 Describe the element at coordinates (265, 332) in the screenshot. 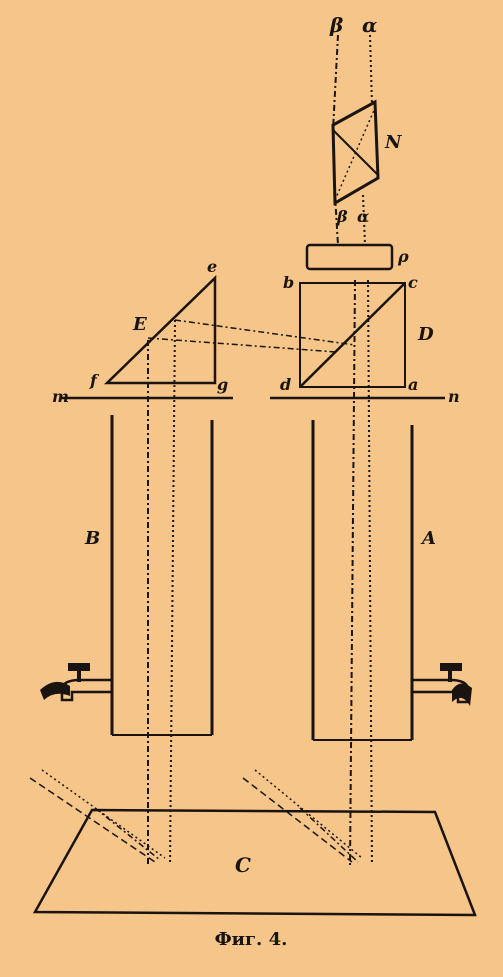

I see `ray-E-to-D-upper` at that location.